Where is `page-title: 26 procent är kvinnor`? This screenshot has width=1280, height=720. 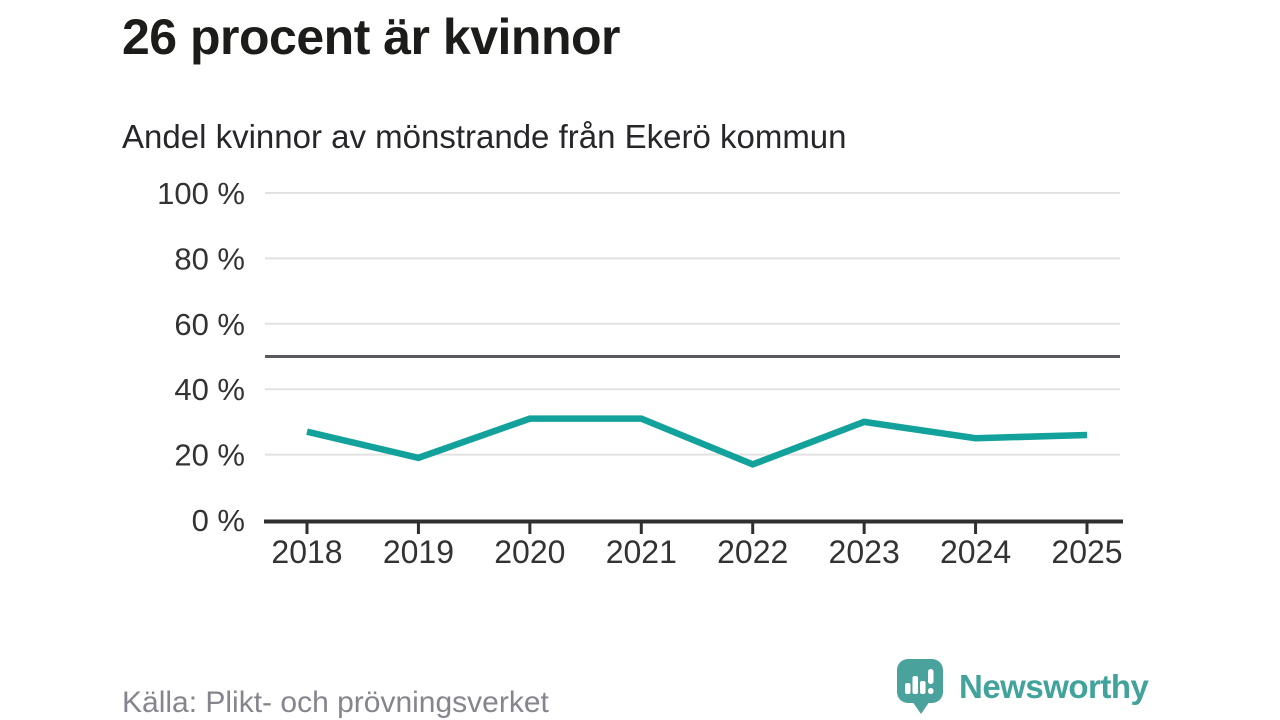
page-title: 26 procent är kvinnor is located at coordinates (371, 37).